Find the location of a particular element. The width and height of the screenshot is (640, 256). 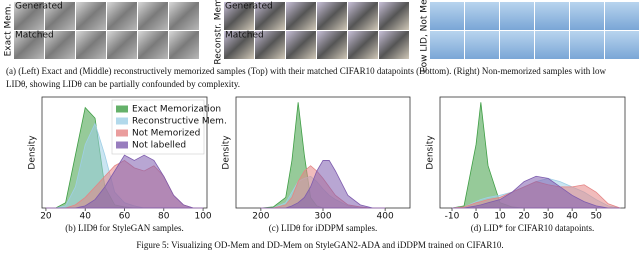

x-tick-label: 30 is located at coordinates (548, 217).